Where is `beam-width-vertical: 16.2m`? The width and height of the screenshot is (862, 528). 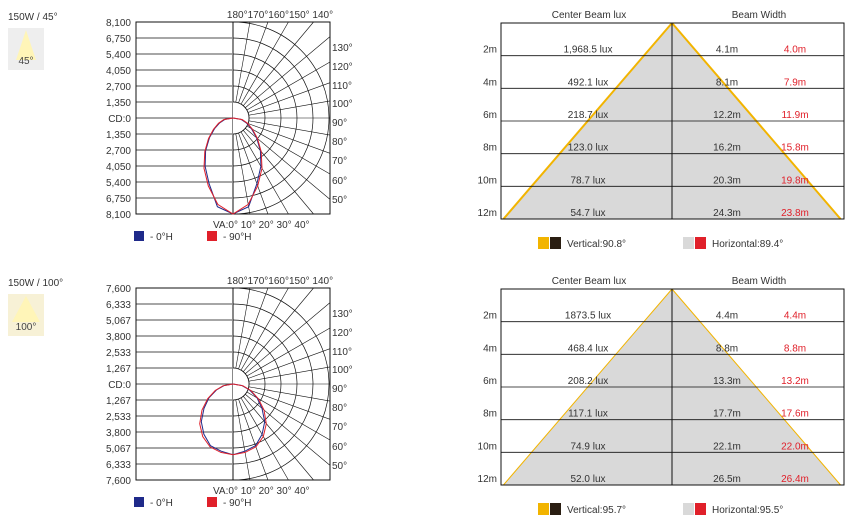 beam-width-vertical: 16.2m is located at coordinates (727, 148).